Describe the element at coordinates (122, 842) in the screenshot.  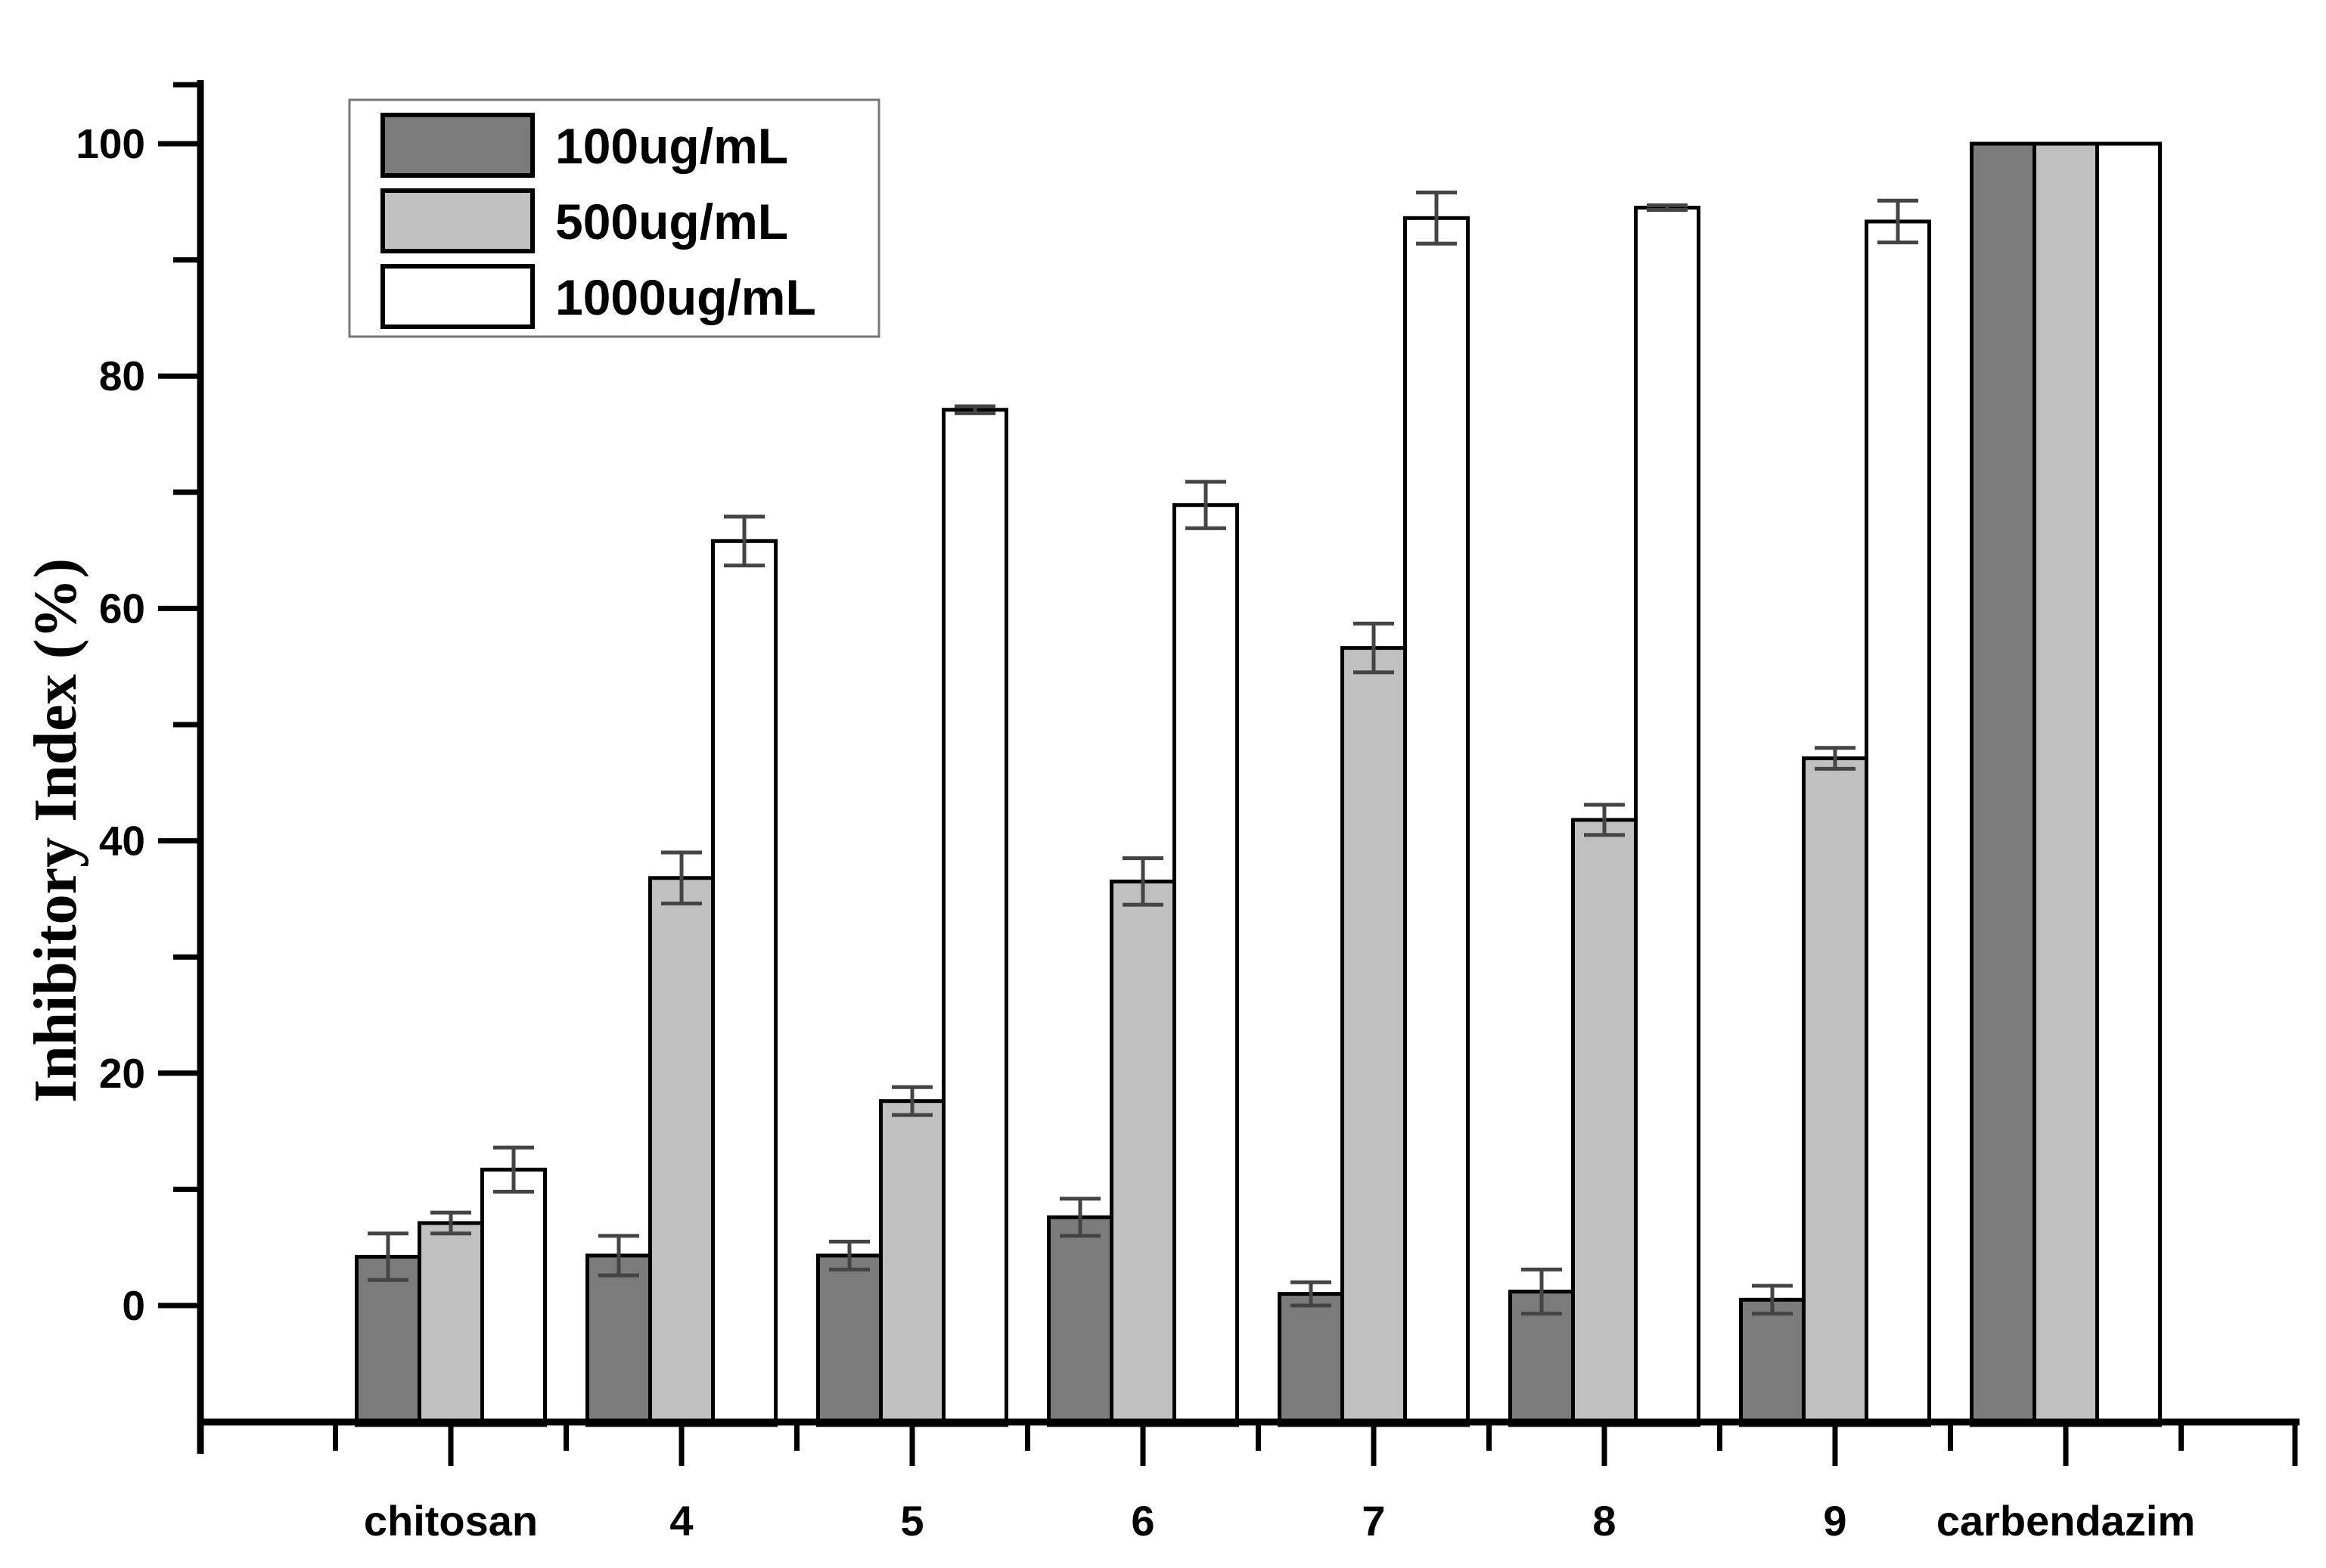
I see `y-tick-label: 40` at that location.